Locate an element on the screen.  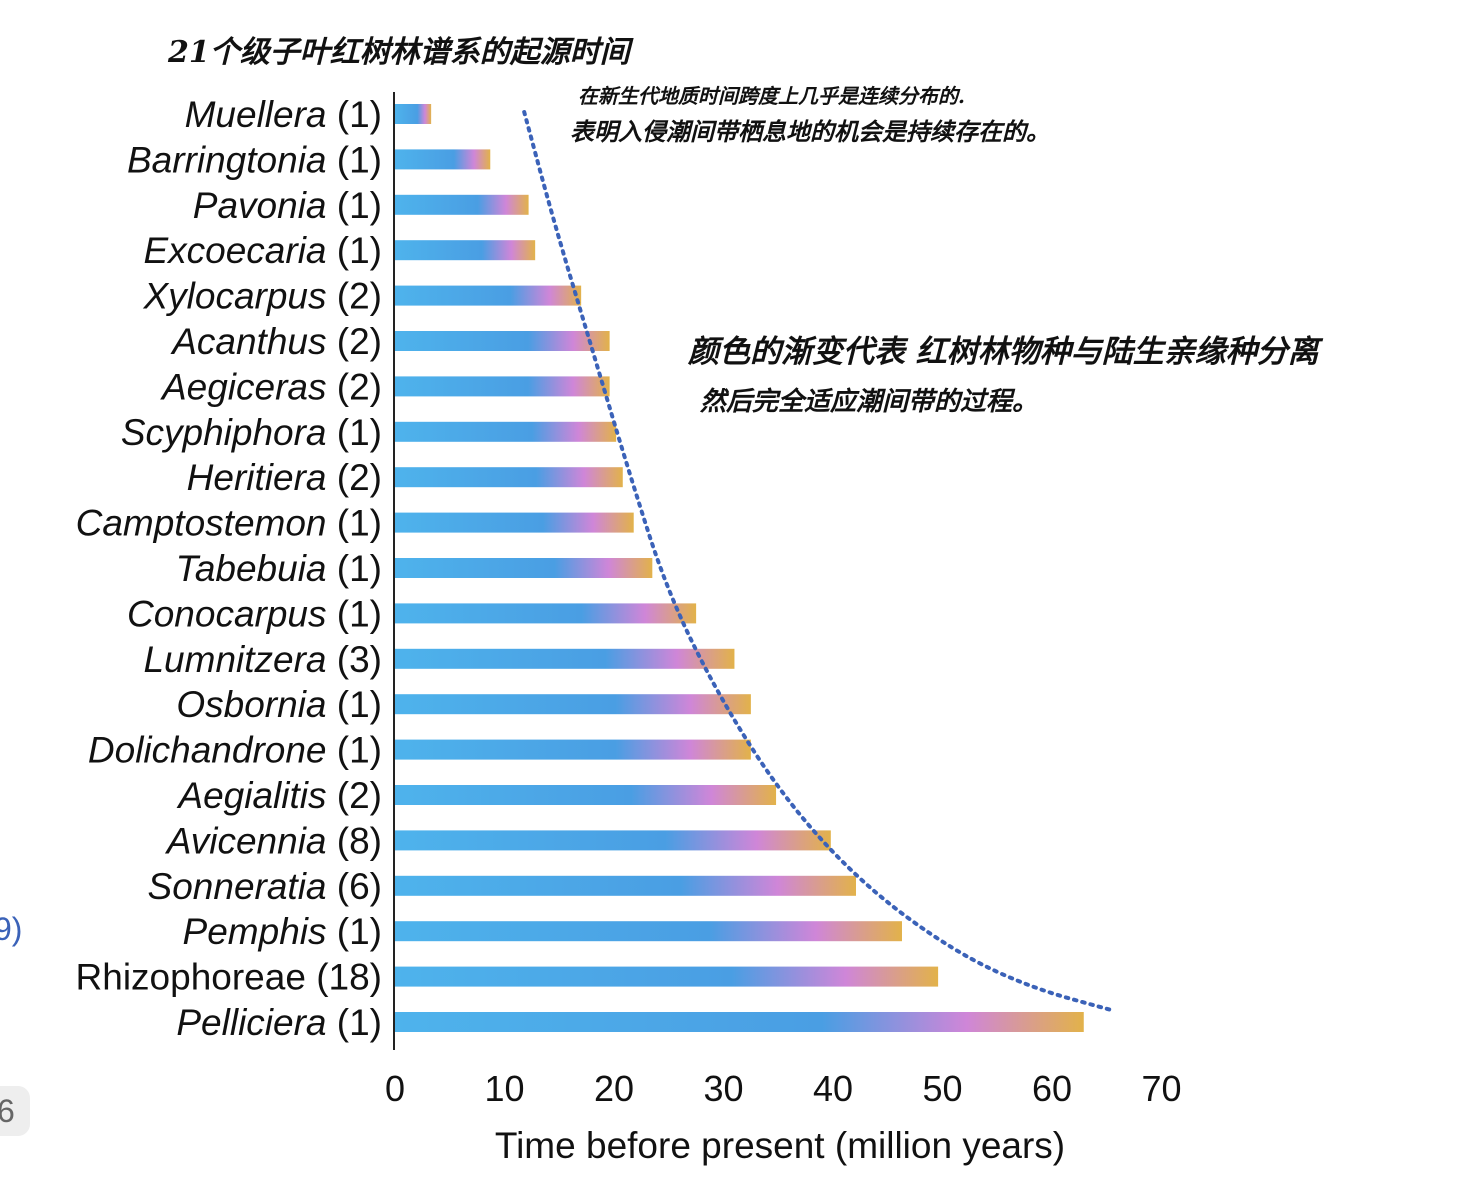
category-label-rhizophoreae: Rhizophoreae (18) is located at coordinates (229, 977).